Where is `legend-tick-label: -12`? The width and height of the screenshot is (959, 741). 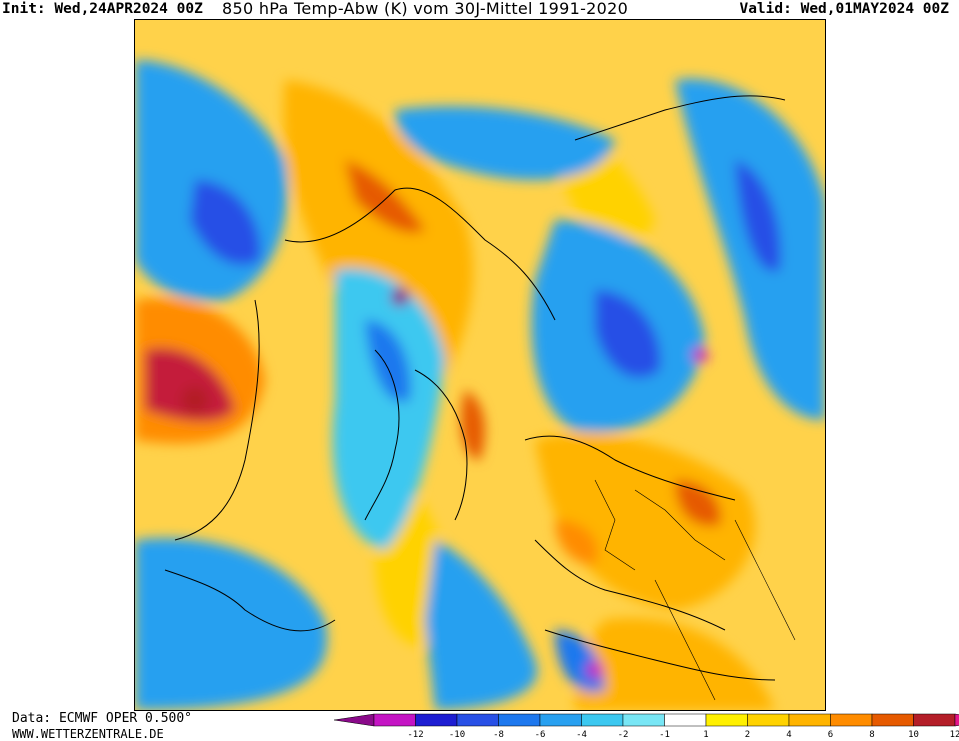
legend-tick-label: -12 is located at coordinates (415, 735).